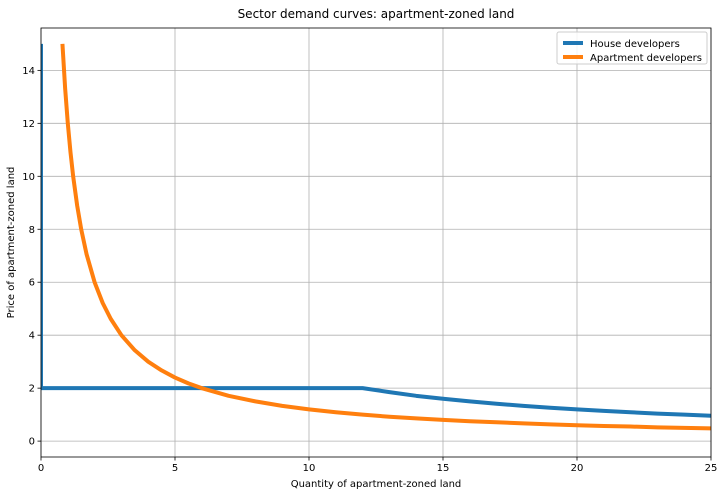 The image size is (724, 496). What do you see at coordinates (28, 71) in the screenshot?
I see `y-tick-label: 14` at bounding box center [28, 71].